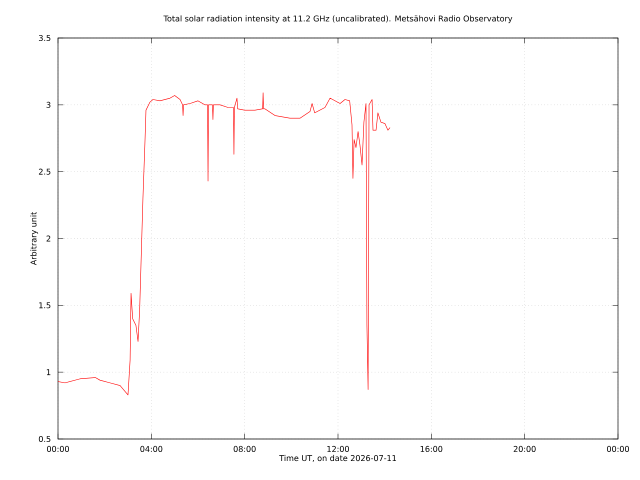 The image size is (640, 480). What do you see at coordinates (338, 449) in the screenshot?
I see `x-tick-label: 12:00` at bounding box center [338, 449].